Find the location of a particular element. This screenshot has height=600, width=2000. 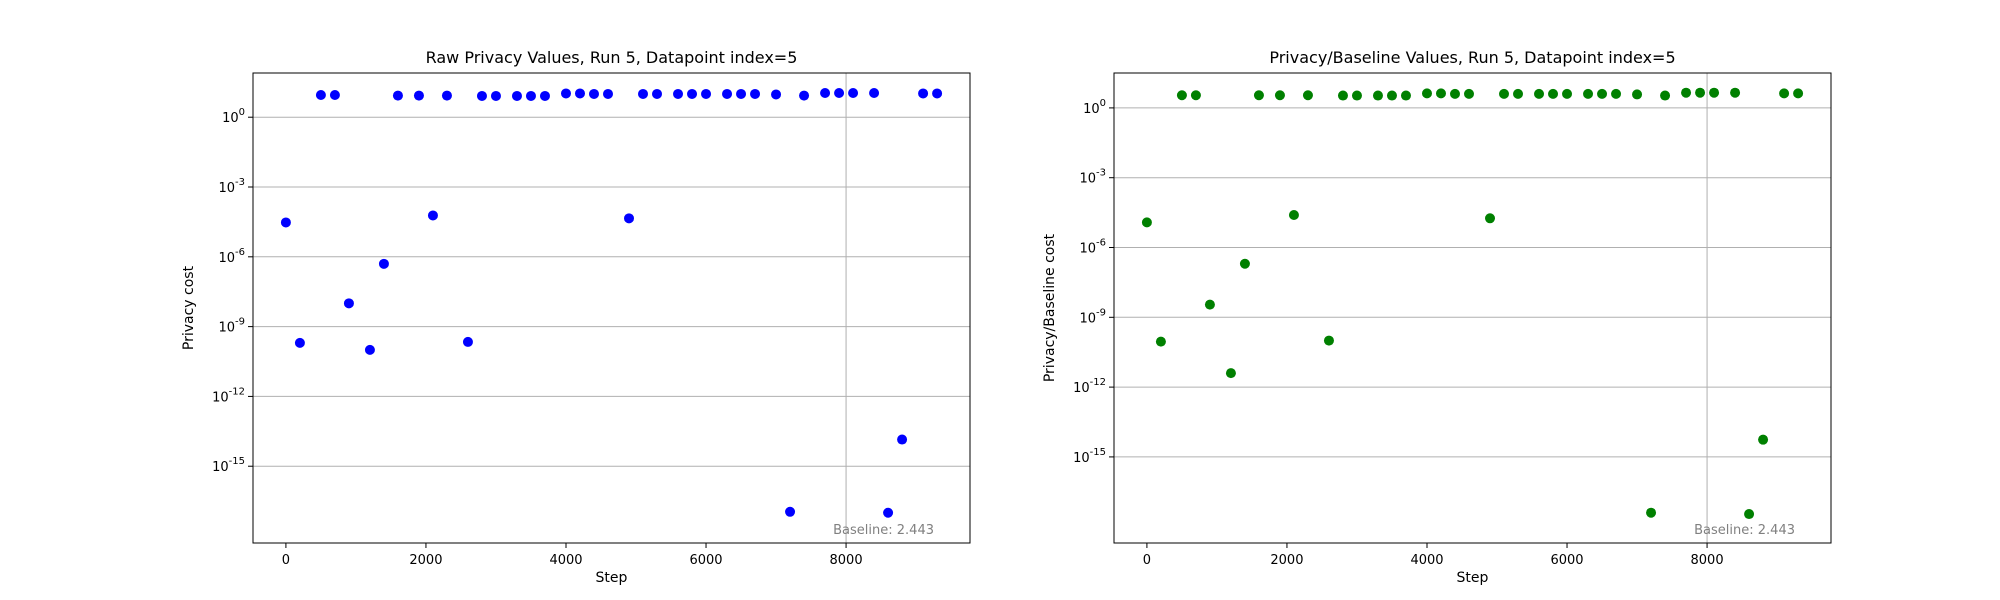

y-tick-label: 10⁻⁹ is located at coordinates (1092, 316).